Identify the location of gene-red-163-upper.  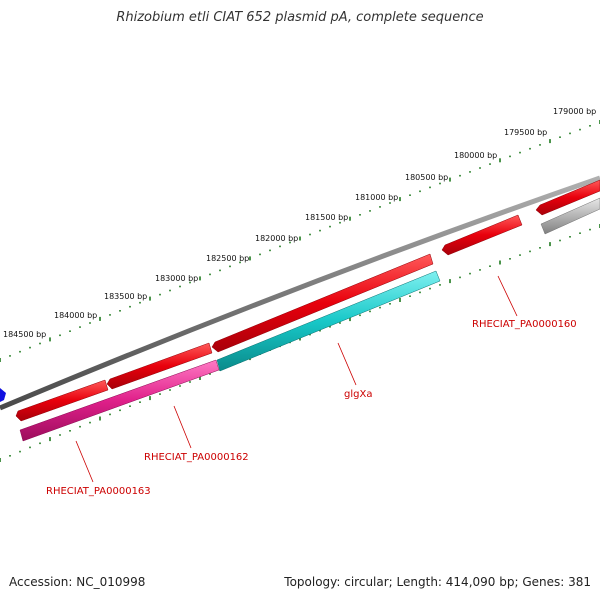
(62, 400).